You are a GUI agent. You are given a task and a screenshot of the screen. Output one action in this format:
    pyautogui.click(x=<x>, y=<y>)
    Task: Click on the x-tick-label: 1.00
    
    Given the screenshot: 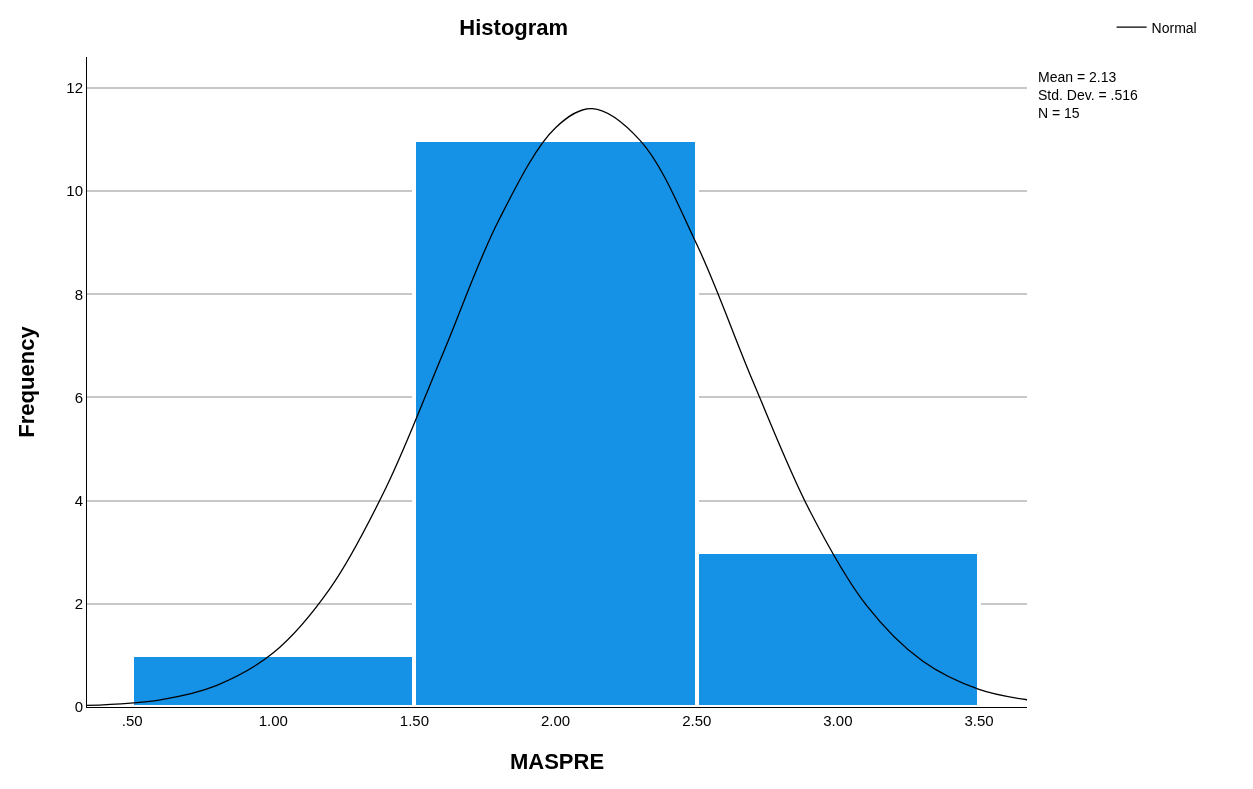 What is the action you would take?
    pyautogui.click(x=273, y=720)
    